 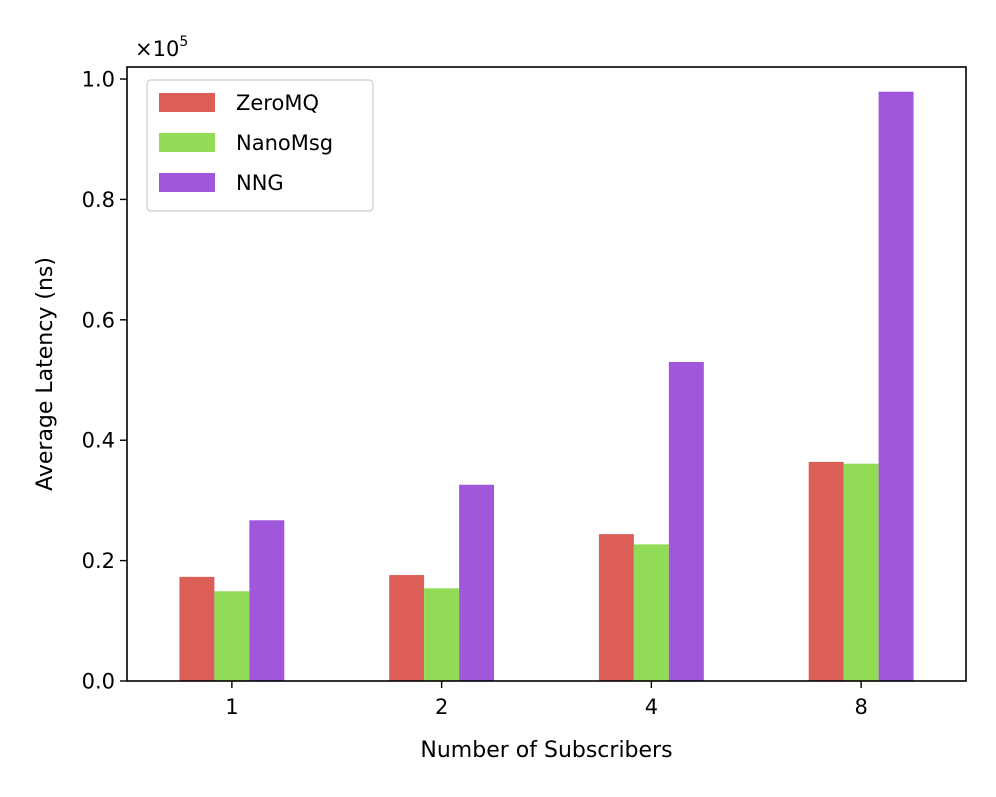 I want to click on y-tick-label: 0.8, so click(x=98, y=200).